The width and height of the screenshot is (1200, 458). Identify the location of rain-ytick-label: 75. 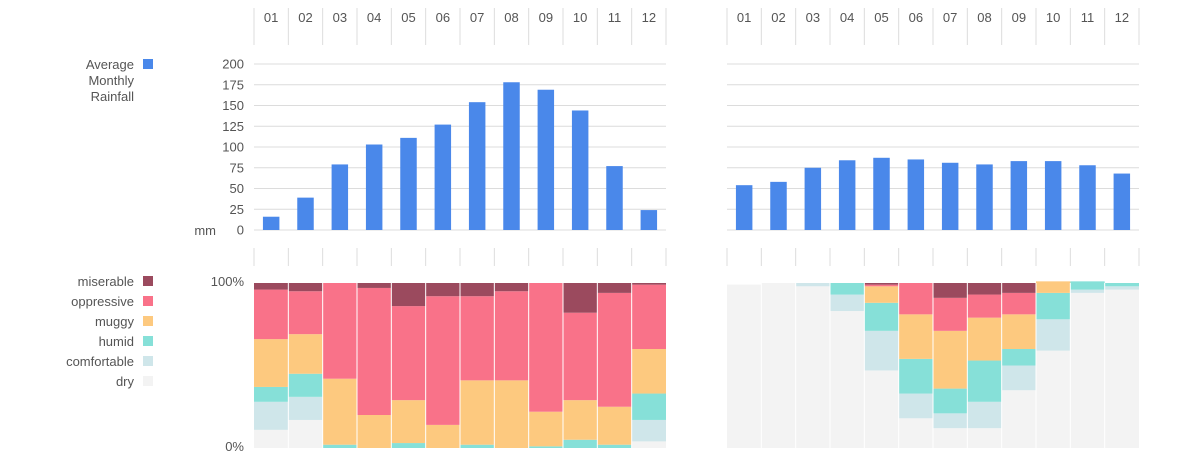
(237, 167).